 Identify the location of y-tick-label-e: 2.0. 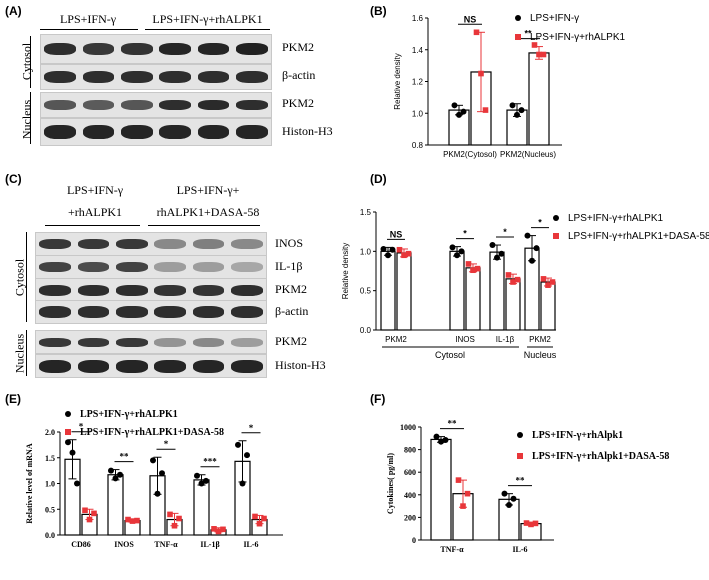
(50, 432).